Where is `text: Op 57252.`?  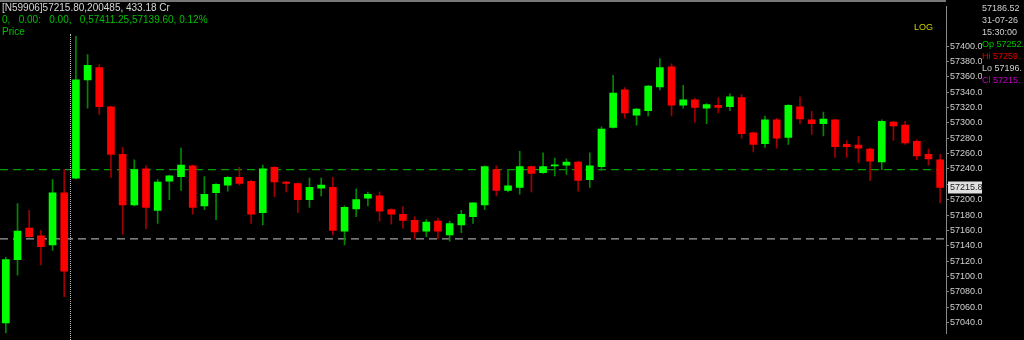
text: Op 57252. is located at coordinates (1003, 44).